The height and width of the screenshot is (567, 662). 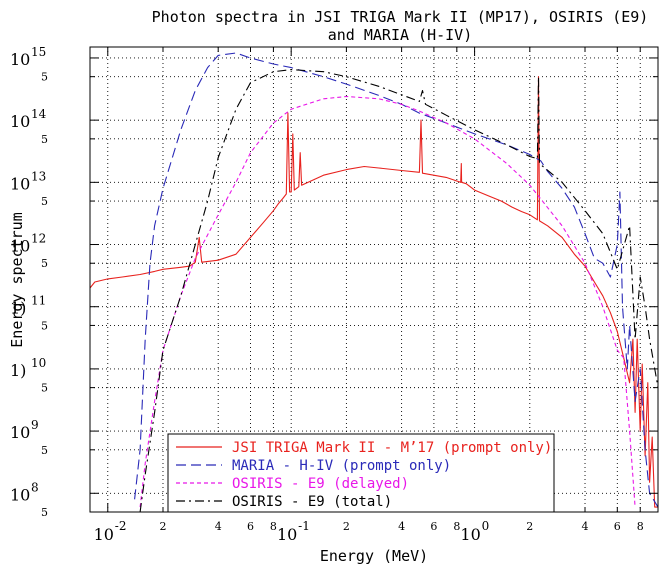 What do you see at coordinates (35, 487) in the screenshot?
I see `y-tick-label-exponent: 8` at bounding box center [35, 487].